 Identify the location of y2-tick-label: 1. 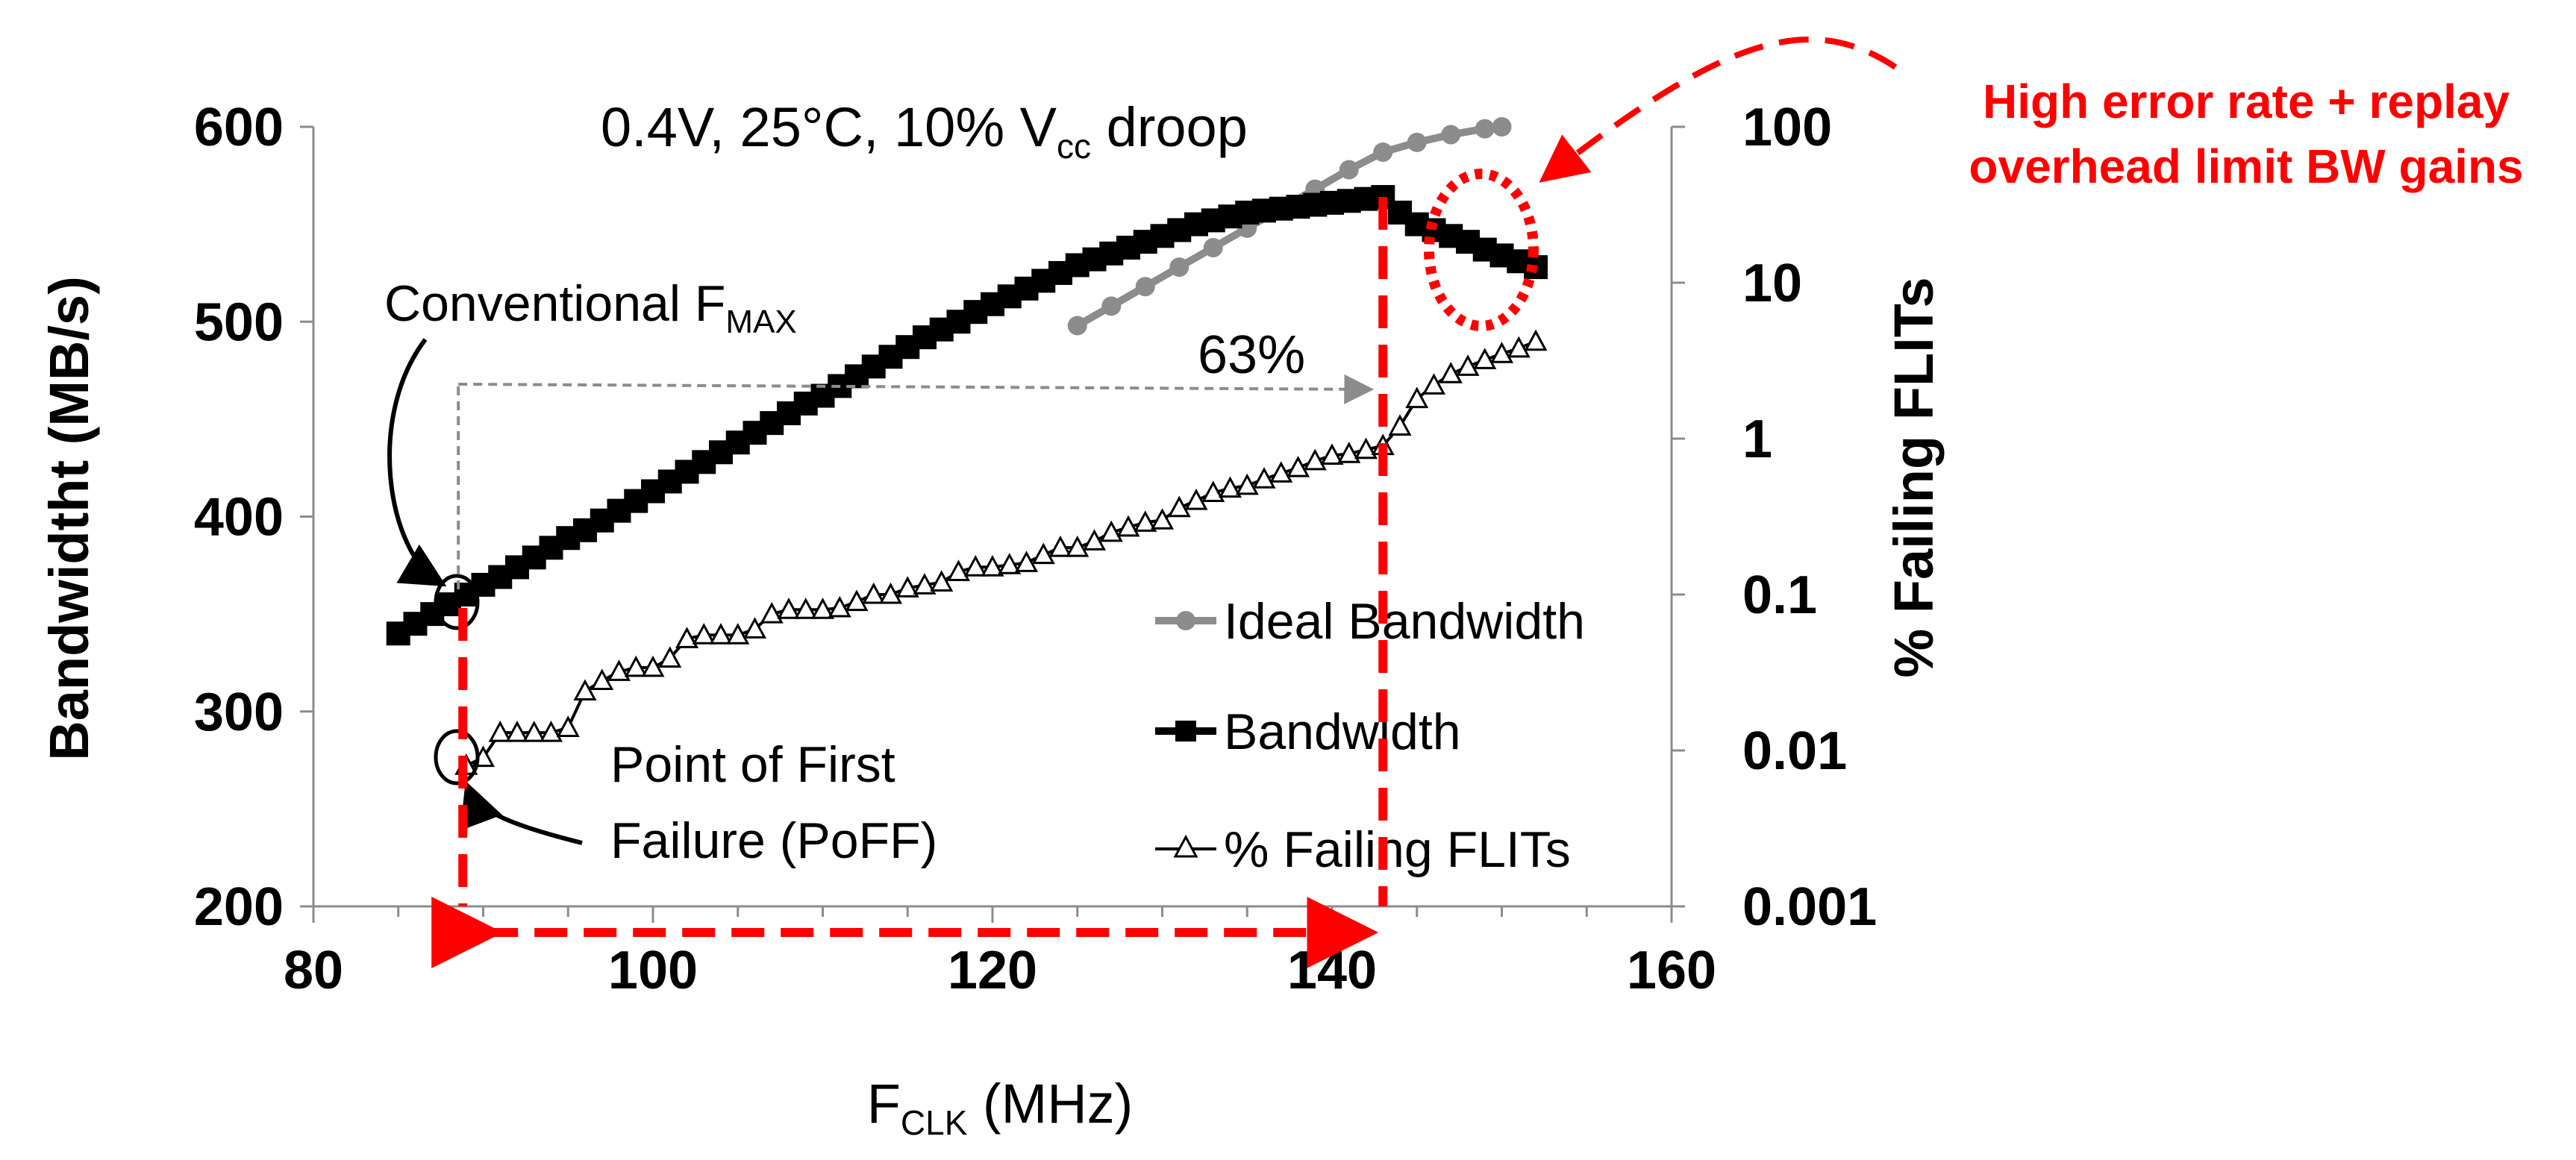
(1757, 439).